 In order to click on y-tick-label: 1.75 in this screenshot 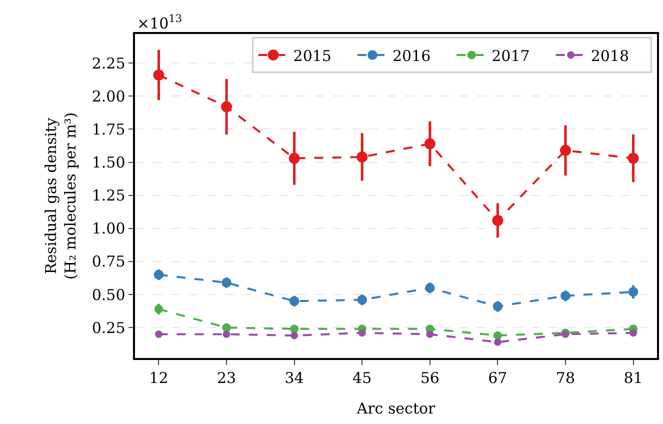, I will do `click(109, 129)`.